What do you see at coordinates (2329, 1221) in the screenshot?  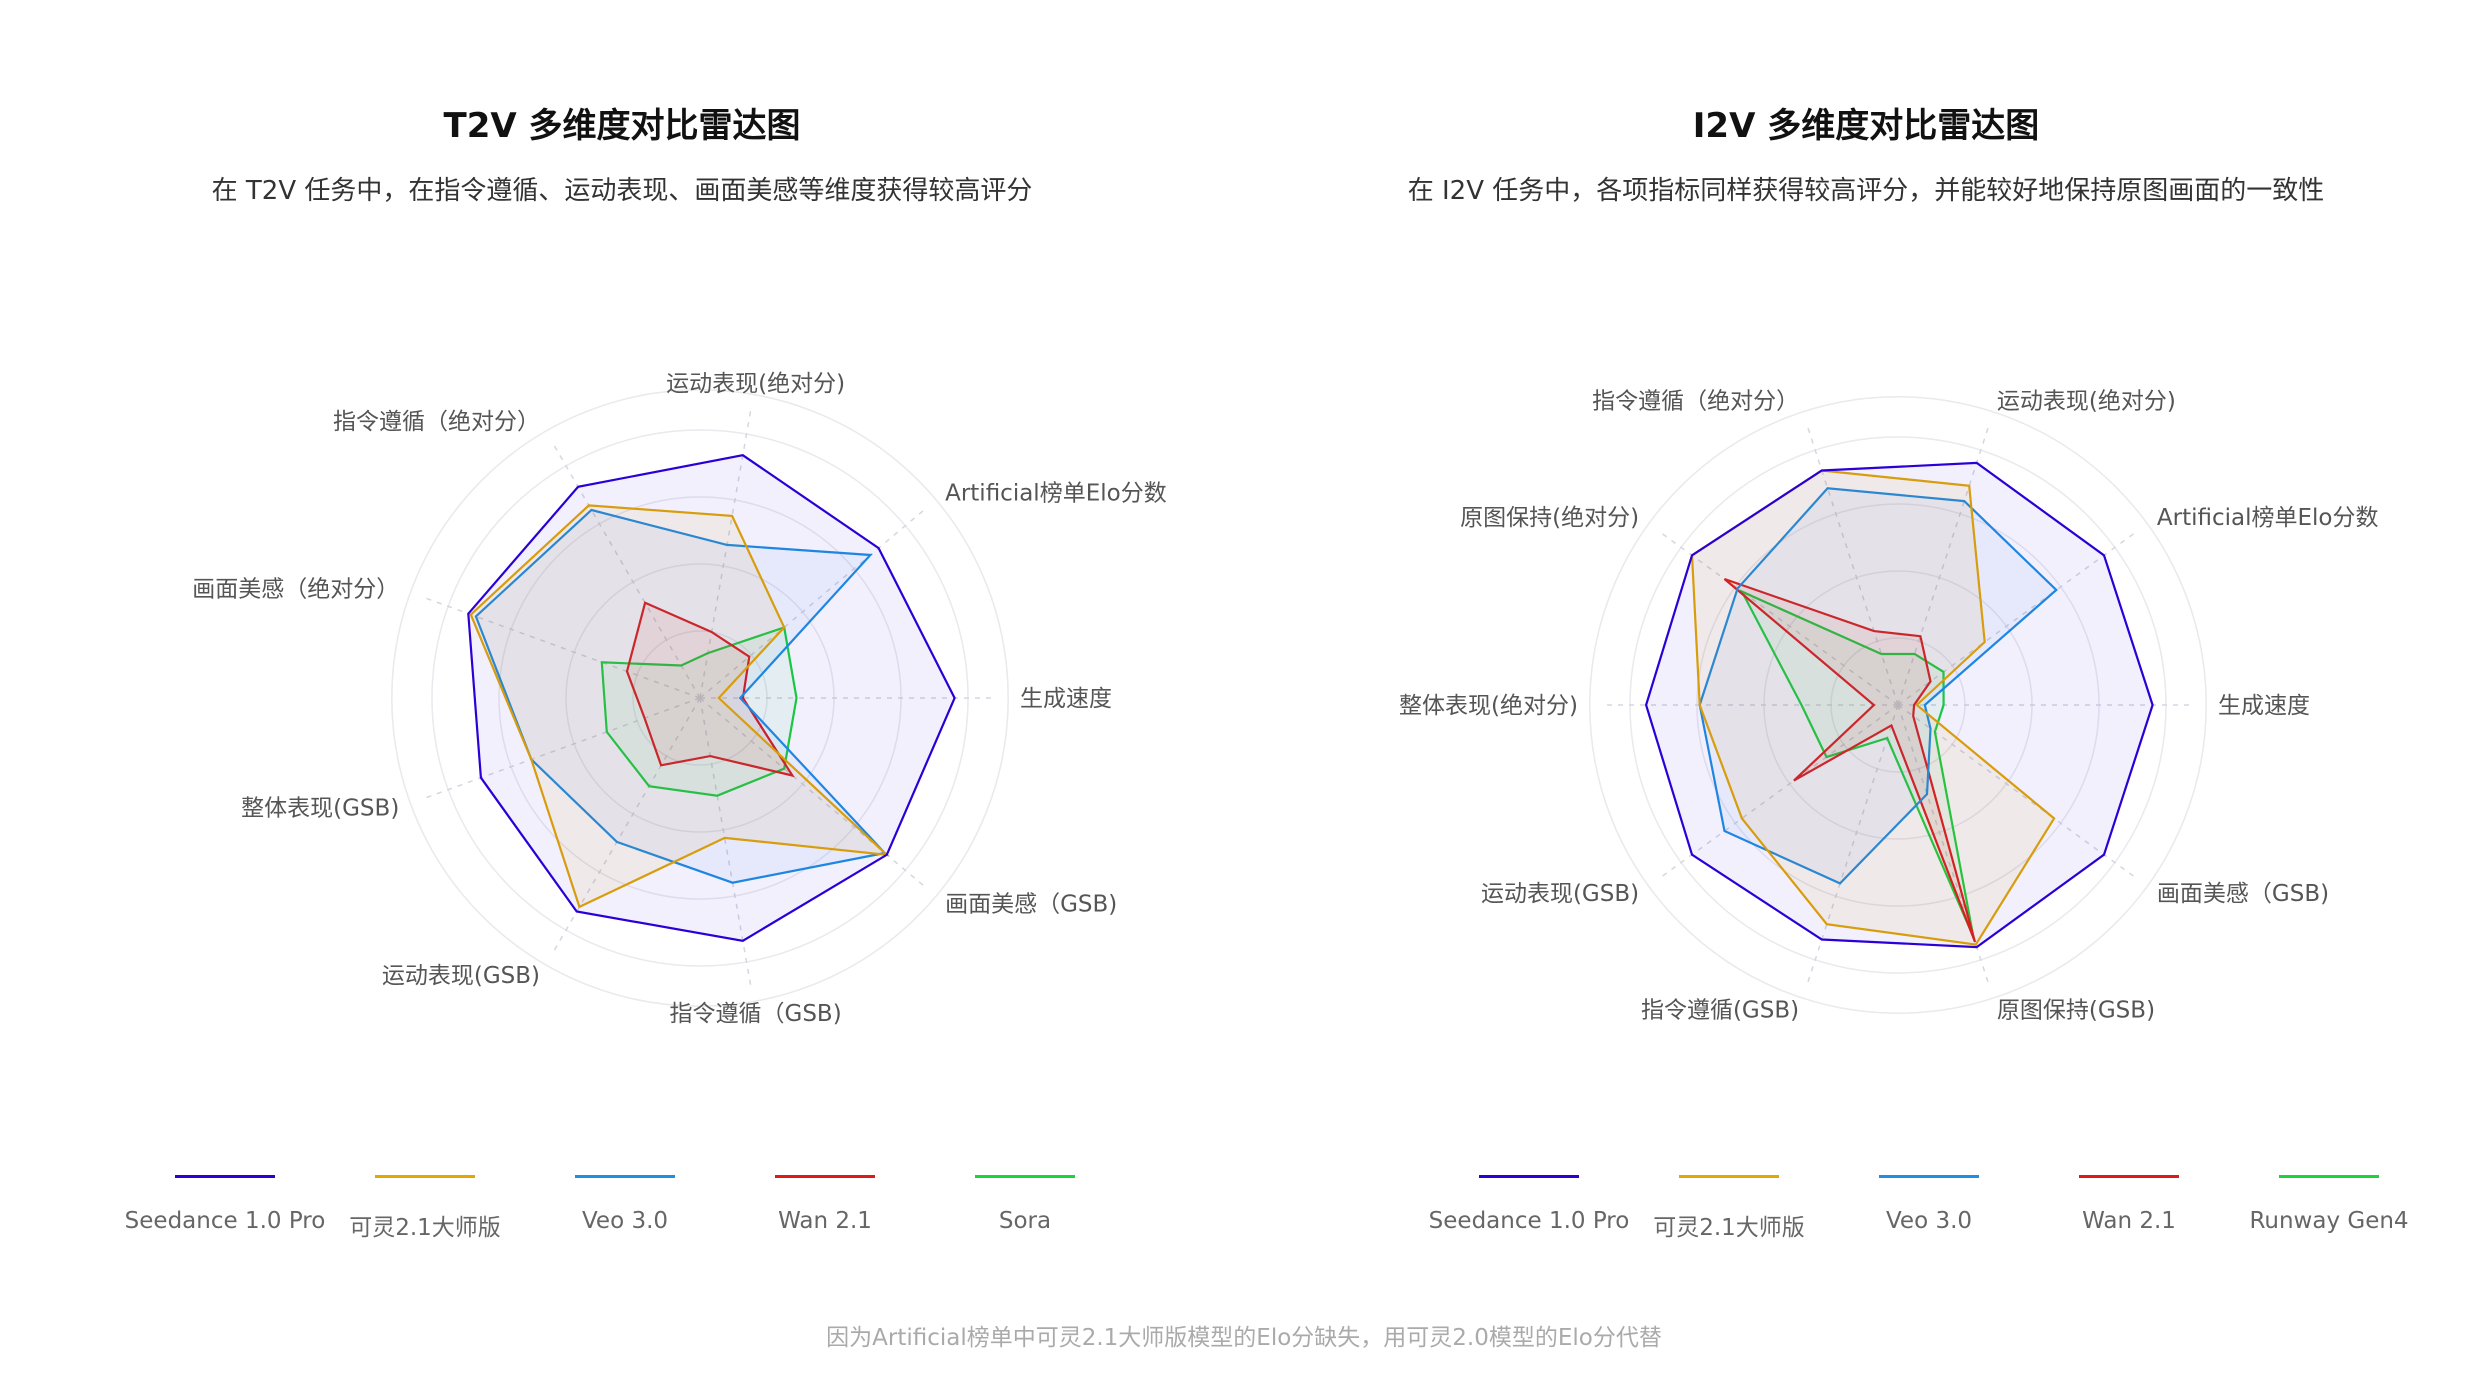 I see `legend-label: Runway Gen4` at bounding box center [2329, 1221].